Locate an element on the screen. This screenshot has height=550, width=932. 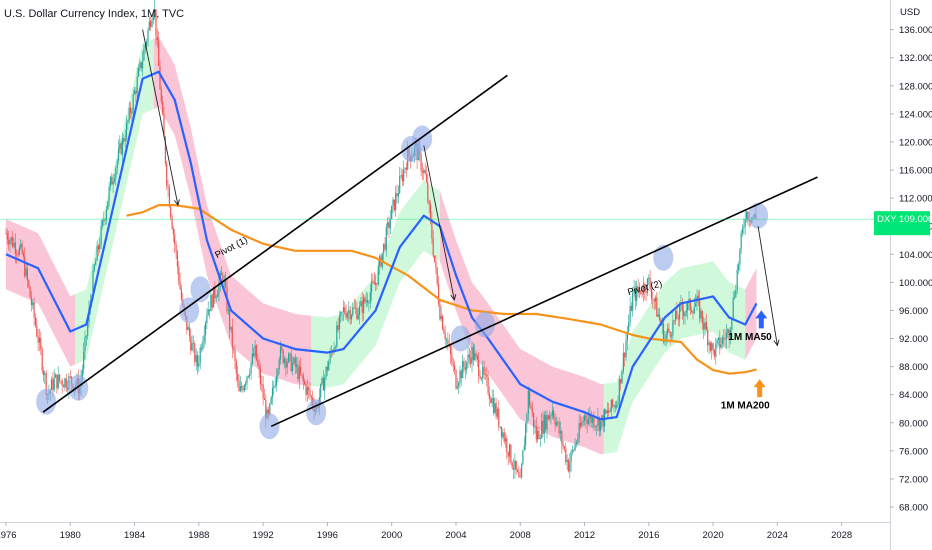
currency-label: USD is located at coordinates (910, 12).